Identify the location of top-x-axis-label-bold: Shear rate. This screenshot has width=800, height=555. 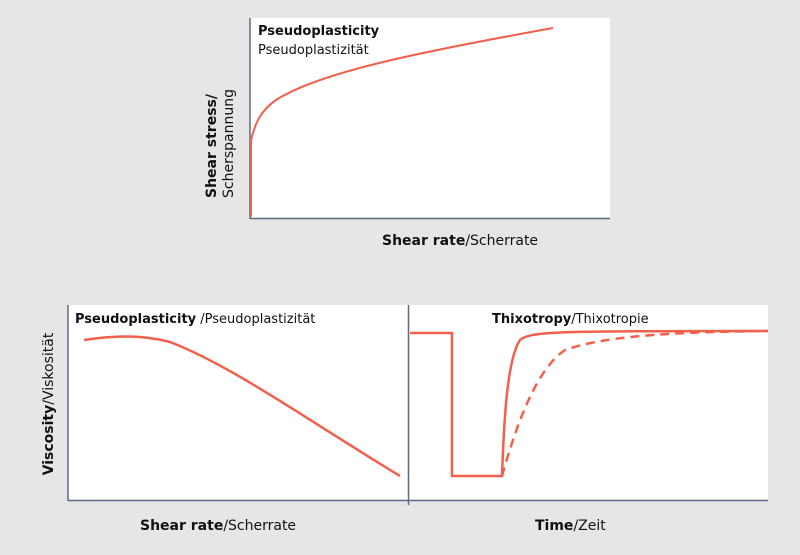
(424, 241).